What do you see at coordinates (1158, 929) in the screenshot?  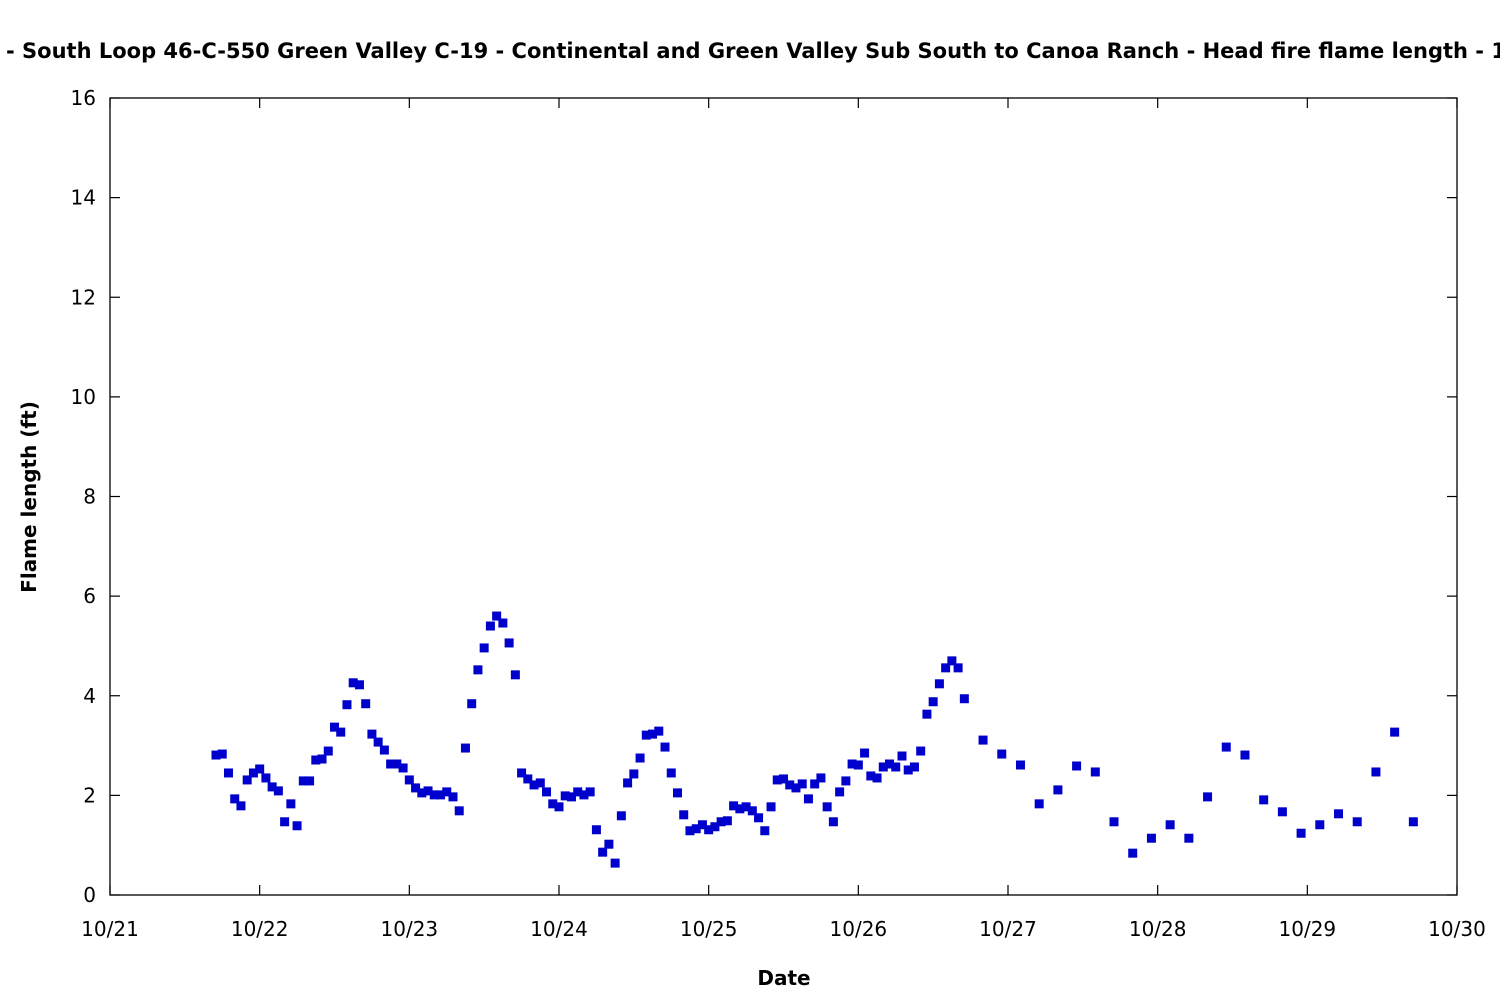 I see `x-tick-label: 10/28` at bounding box center [1158, 929].